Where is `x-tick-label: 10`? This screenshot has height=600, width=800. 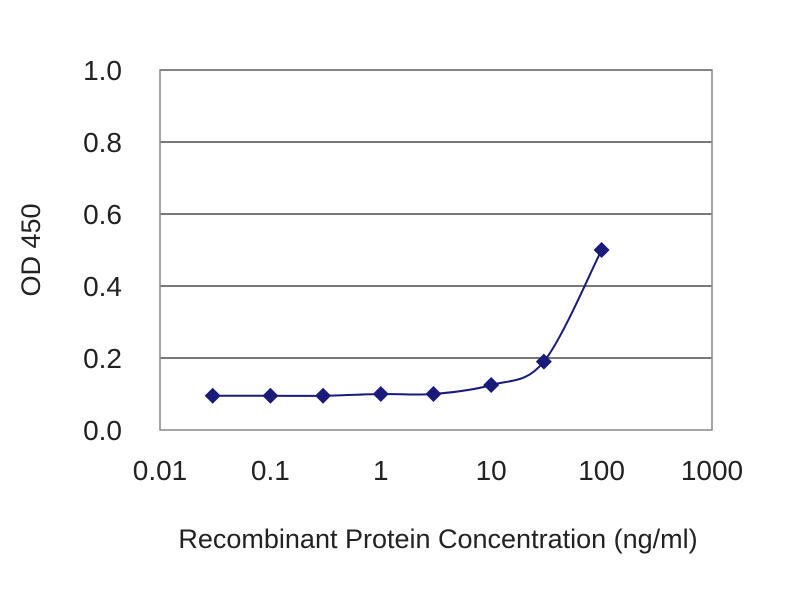 x-tick-label: 10 is located at coordinates (491, 470).